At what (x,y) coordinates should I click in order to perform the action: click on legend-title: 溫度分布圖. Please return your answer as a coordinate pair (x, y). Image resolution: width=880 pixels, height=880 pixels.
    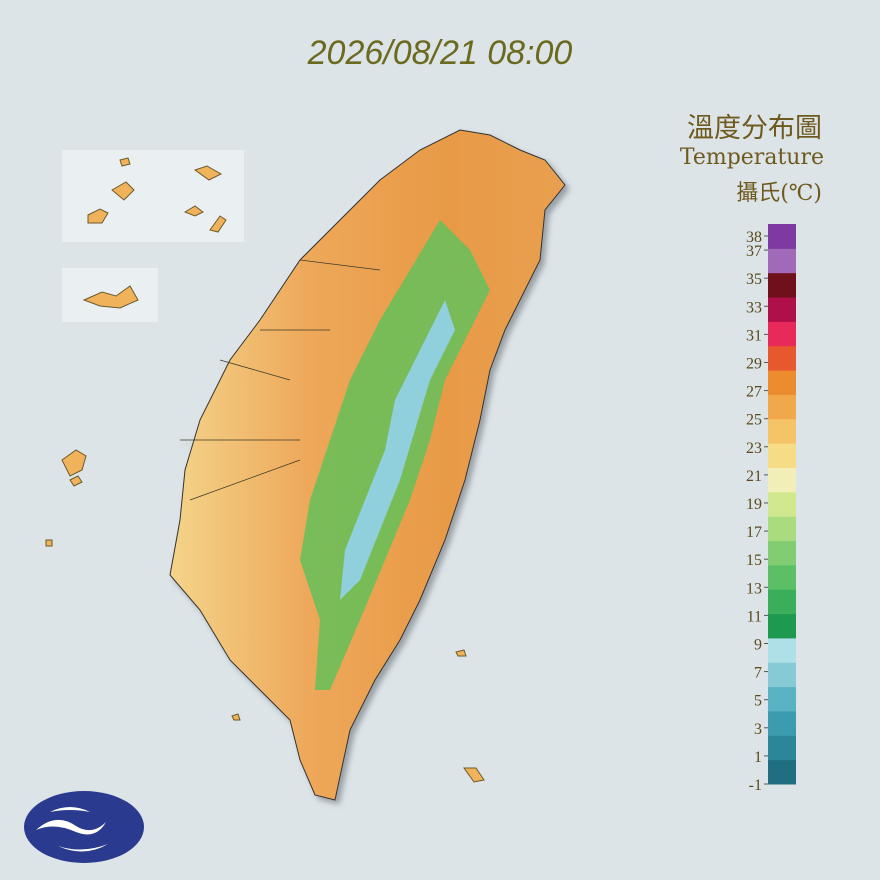
    Looking at the image, I should click on (754, 128).